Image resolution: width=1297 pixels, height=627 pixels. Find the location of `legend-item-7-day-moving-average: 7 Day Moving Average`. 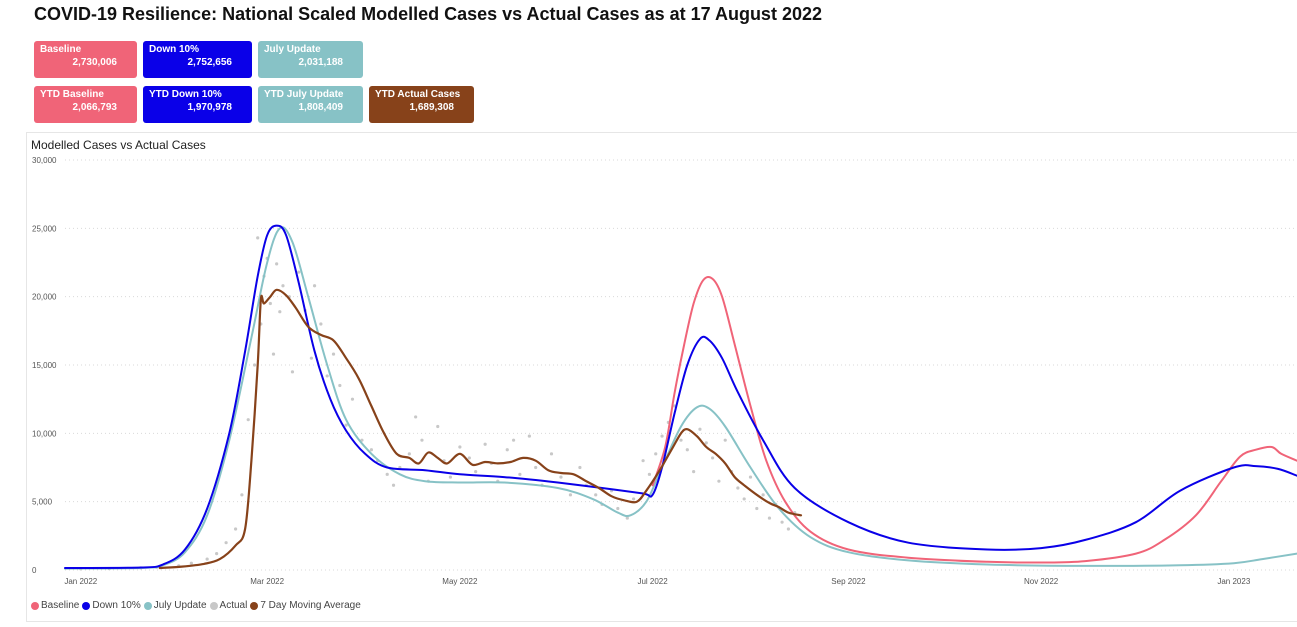

legend-item-7-day-moving-average: 7 Day Moving Average is located at coordinates (305, 605).